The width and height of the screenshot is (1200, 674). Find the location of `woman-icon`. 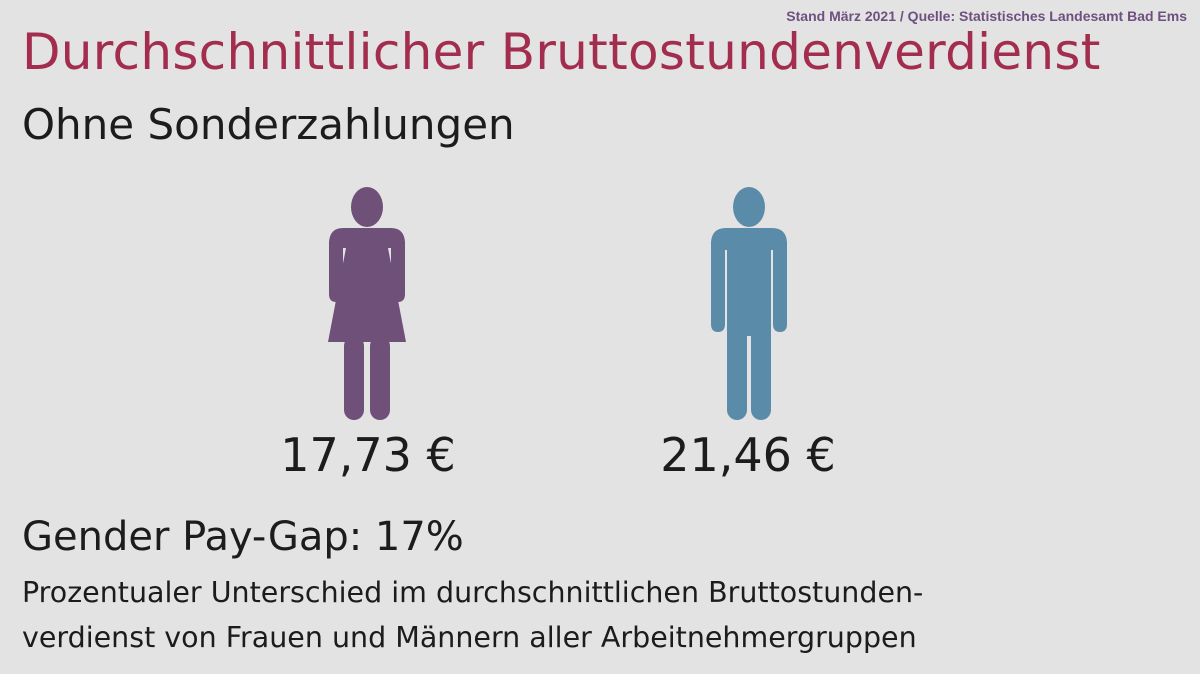

woman-icon is located at coordinates (367, 304).